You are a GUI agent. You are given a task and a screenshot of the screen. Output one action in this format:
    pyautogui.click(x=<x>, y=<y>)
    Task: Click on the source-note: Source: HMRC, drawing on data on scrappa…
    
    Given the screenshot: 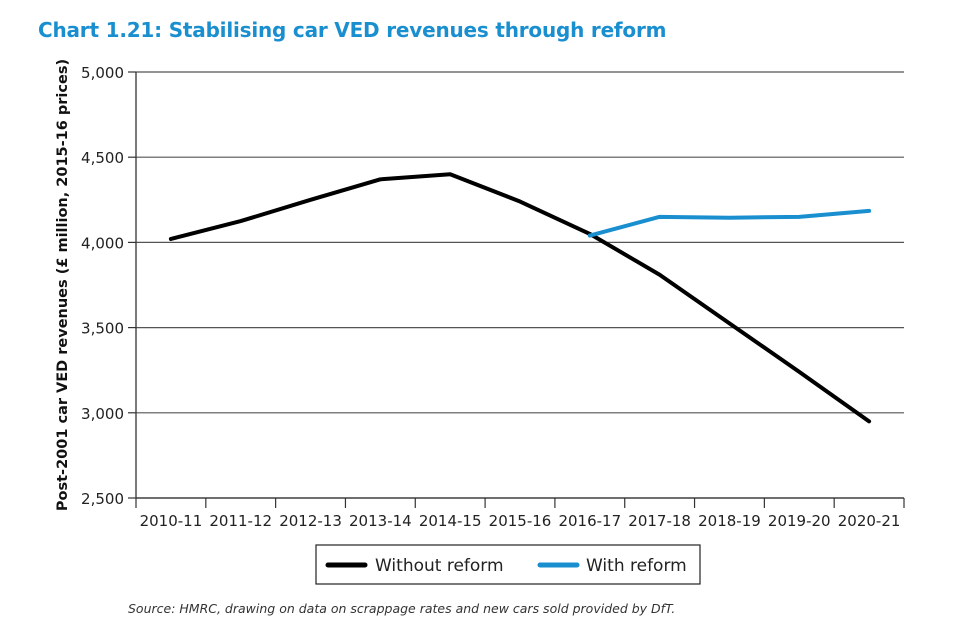 What is the action you would take?
    pyautogui.click(x=402, y=608)
    